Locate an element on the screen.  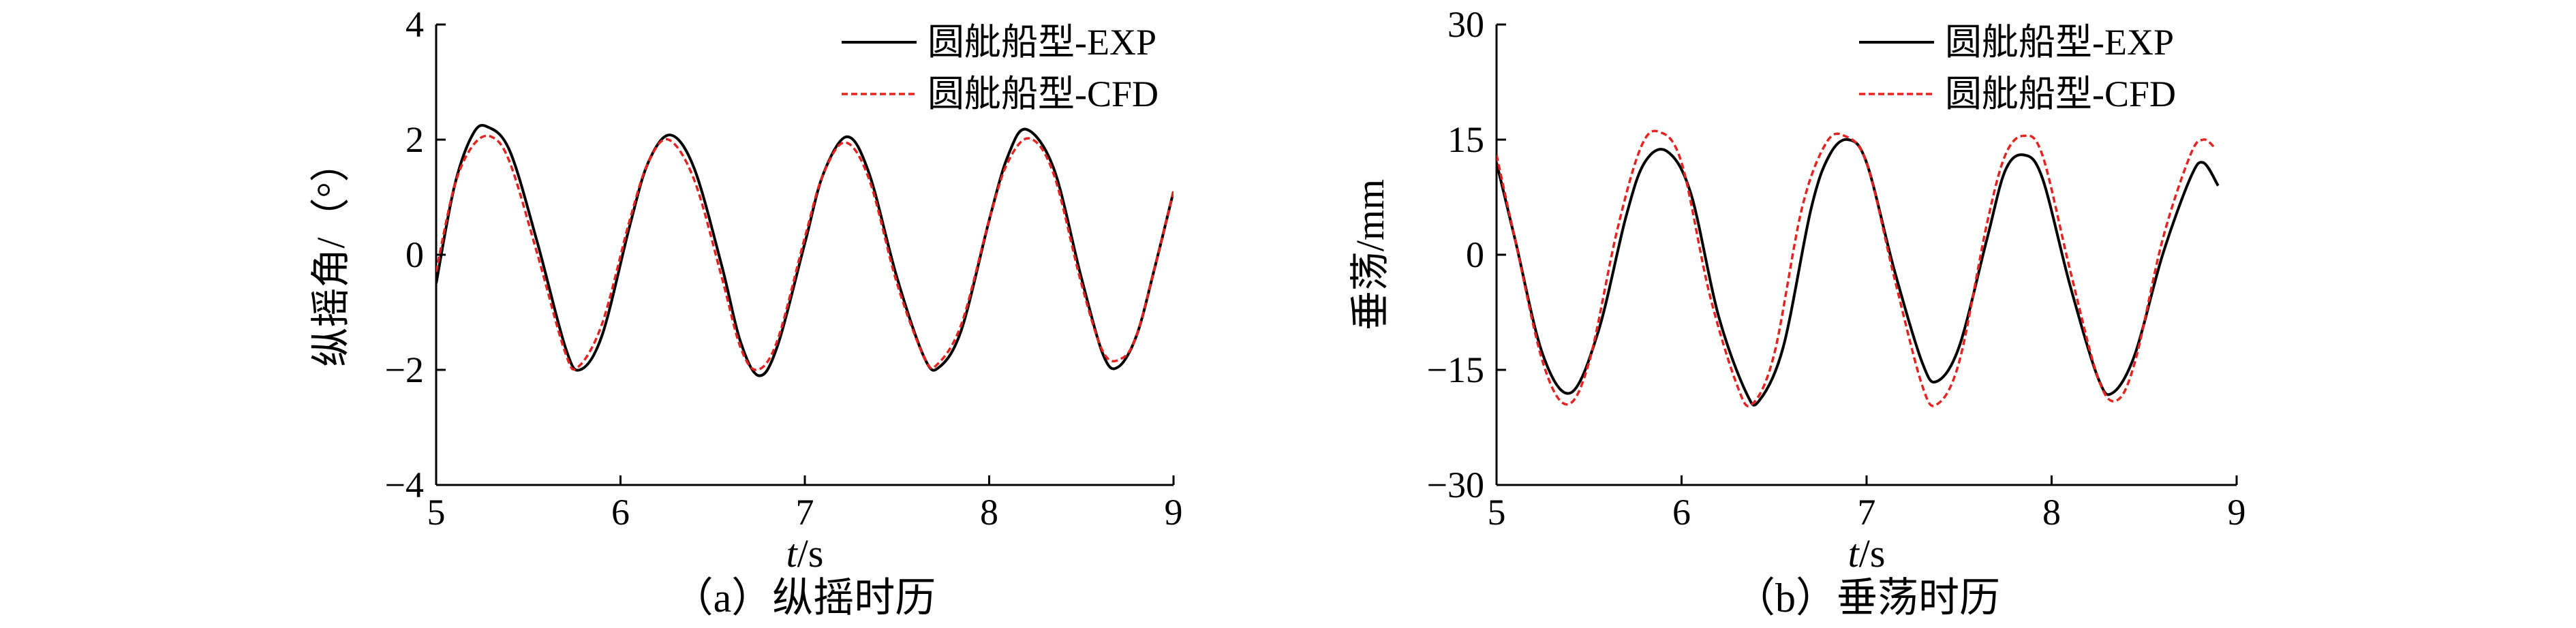
series-line-exp is located at coordinates (805, 250).